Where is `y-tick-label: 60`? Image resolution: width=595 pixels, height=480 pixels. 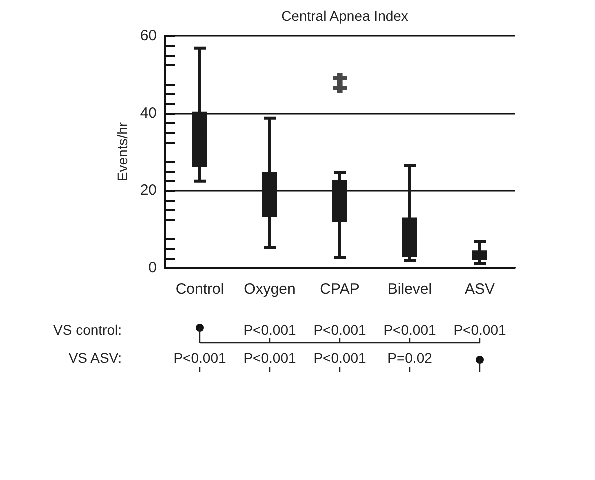
y-tick-label: 60 is located at coordinates (148, 36).